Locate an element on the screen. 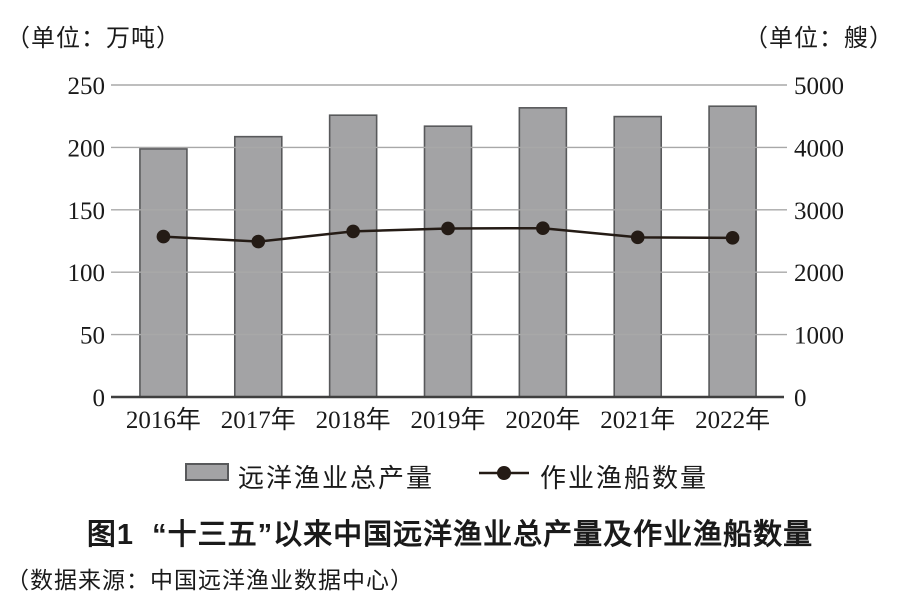 The height and width of the screenshot is (611, 900). right-axis-tick-3000: 3000 is located at coordinates (819, 211).